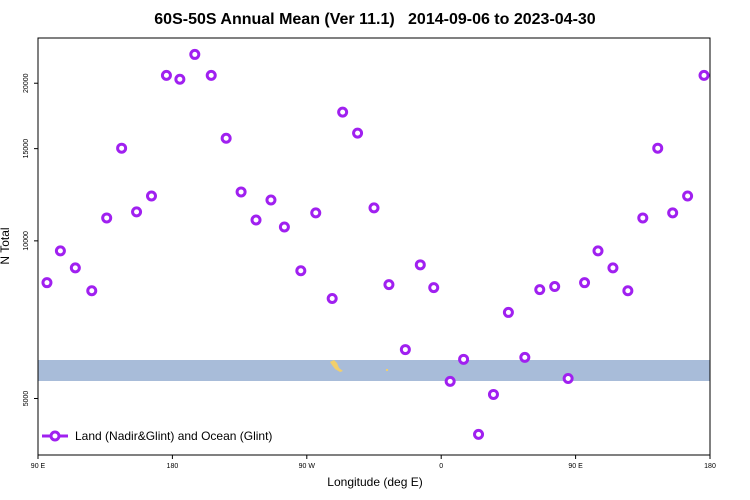 The height and width of the screenshot is (500, 750). Describe the element at coordinates (6, 245) in the screenshot. I see `y-axis-label: N Total` at that location.